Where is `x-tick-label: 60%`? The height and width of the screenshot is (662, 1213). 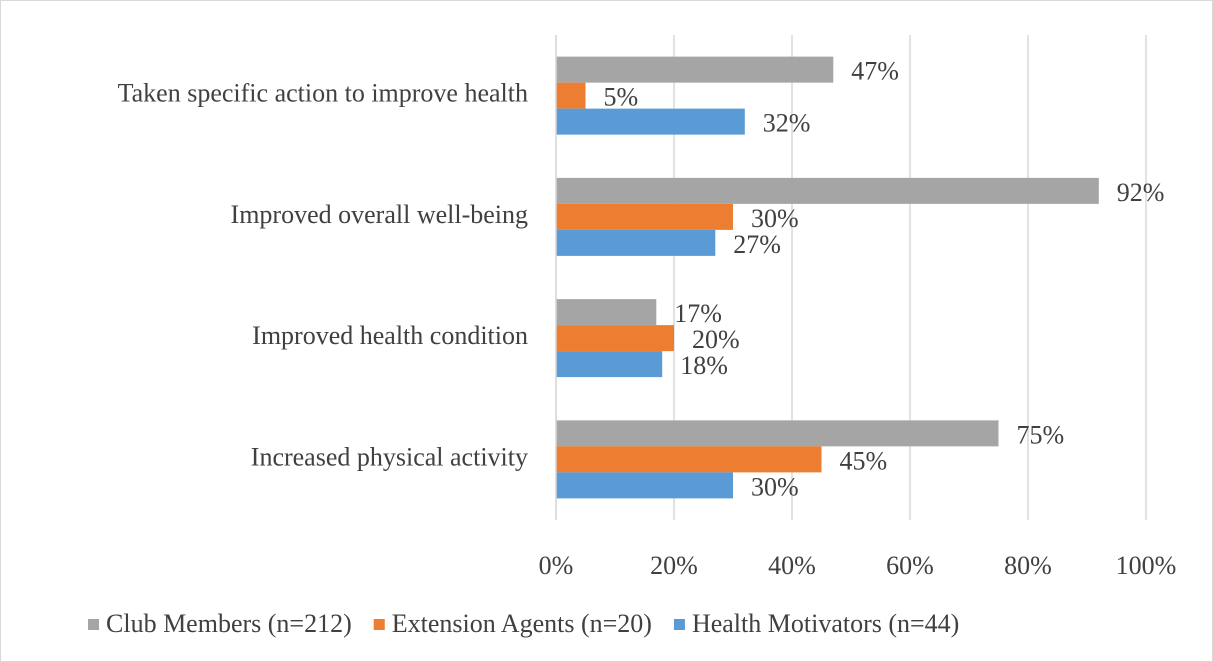 x-tick-label: 60% is located at coordinates (910, 565).